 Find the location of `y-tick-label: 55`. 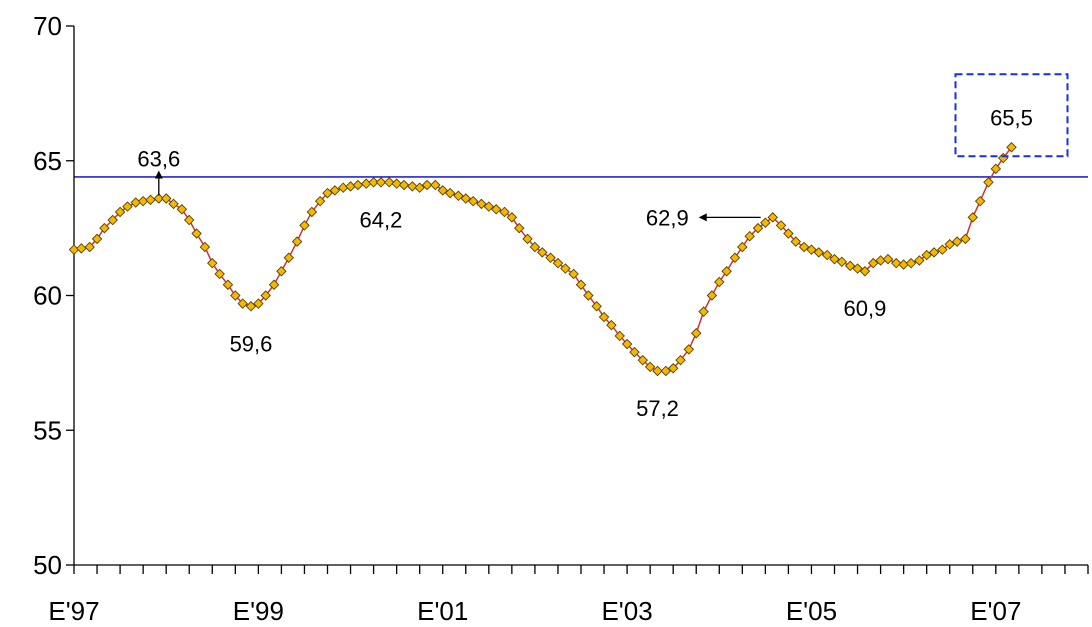

y-tick-label: 55 is located at coordinates (47, 430).